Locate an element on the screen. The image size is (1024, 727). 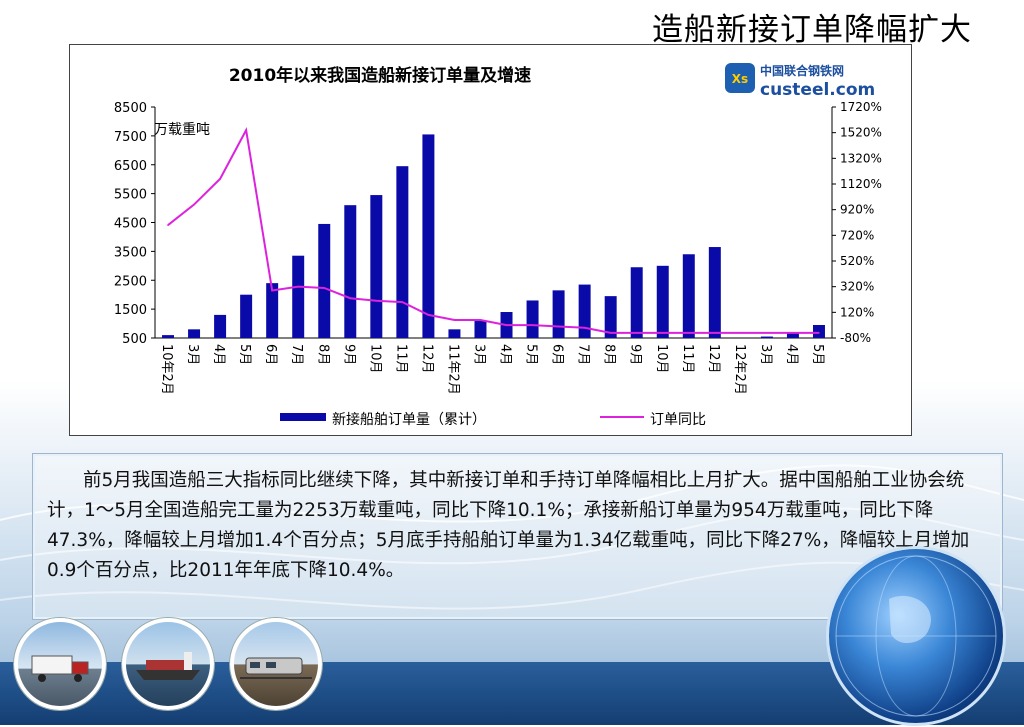
x-tick-label: 10年2月 is located at coordinates (166, 369).